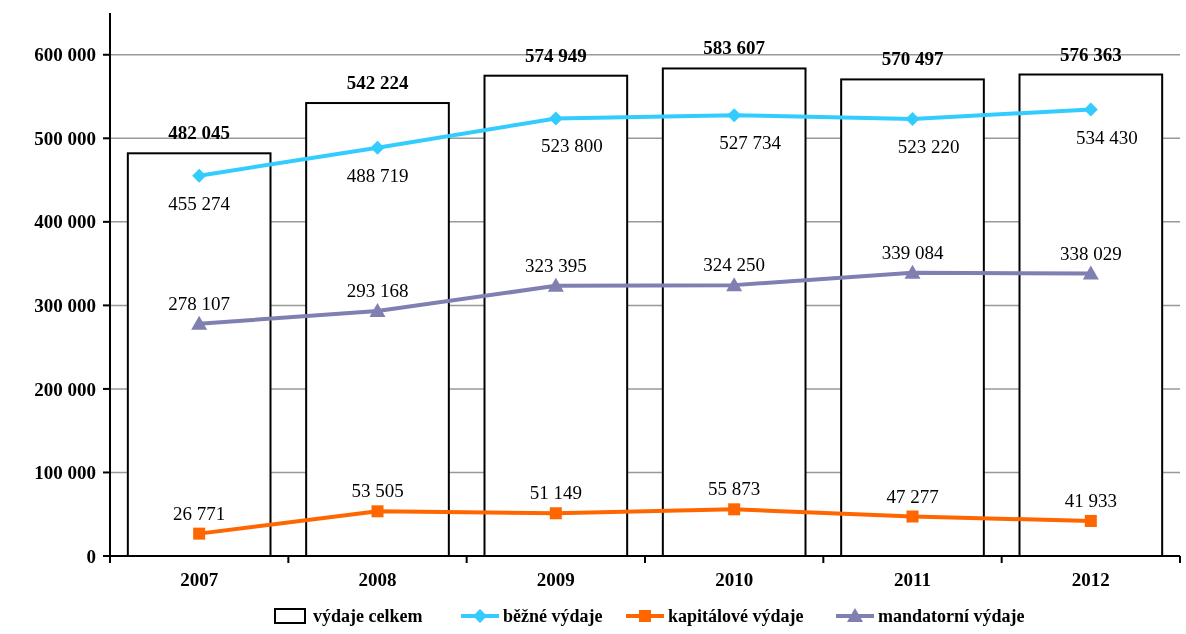  I want to click on x-tick-label: 2008, so click(377, 579).